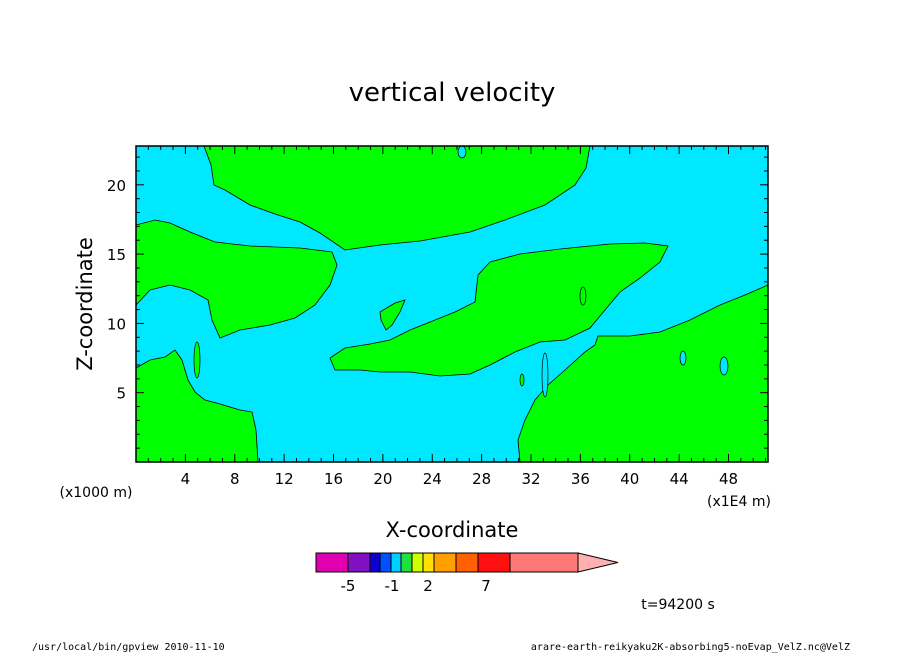 The width and height of the screenshot is (904, 654). I want to click on x-tick-label: 8, so click(235, 479).